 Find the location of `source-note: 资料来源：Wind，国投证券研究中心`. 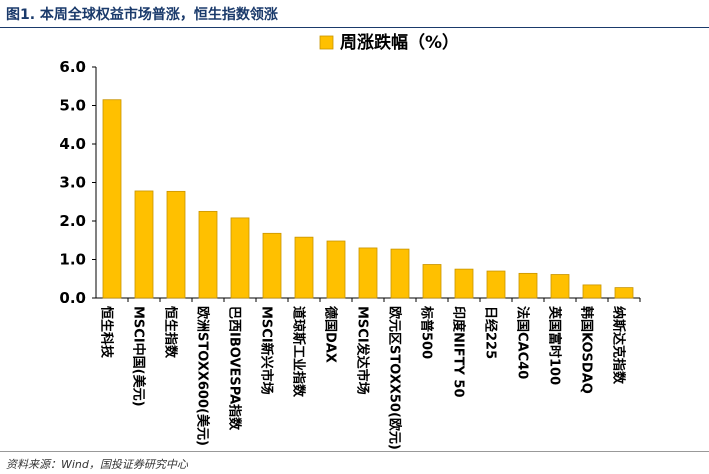

source-note: 资料来源：Wind，国投证券研究中心 is located at coordinates (97, 464).